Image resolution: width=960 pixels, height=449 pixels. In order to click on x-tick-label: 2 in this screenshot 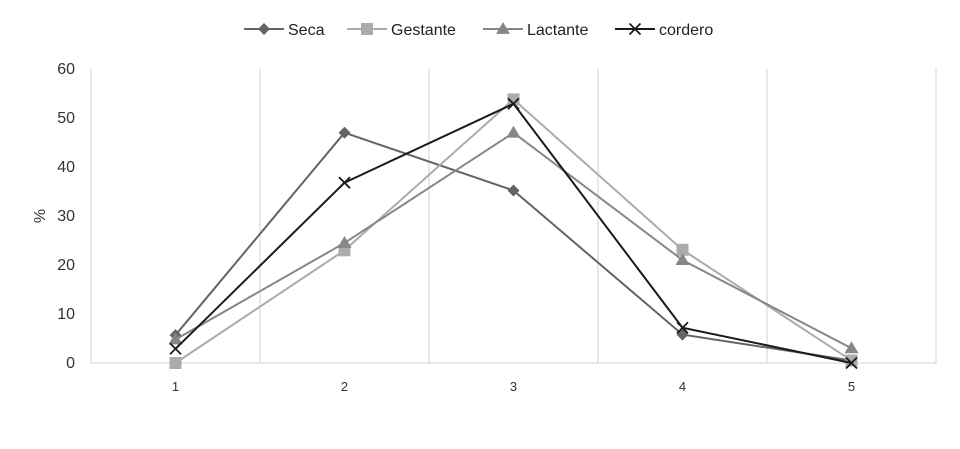, I will do `click(344, 386)`.